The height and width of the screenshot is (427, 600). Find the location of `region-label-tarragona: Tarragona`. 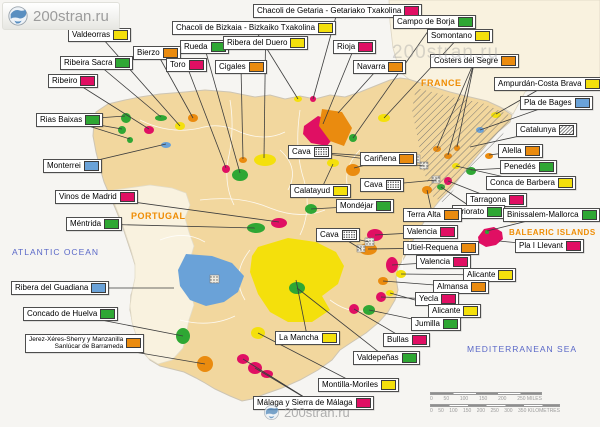

region-label-tarragona: Tarragona is located at coordinates (497, 200).